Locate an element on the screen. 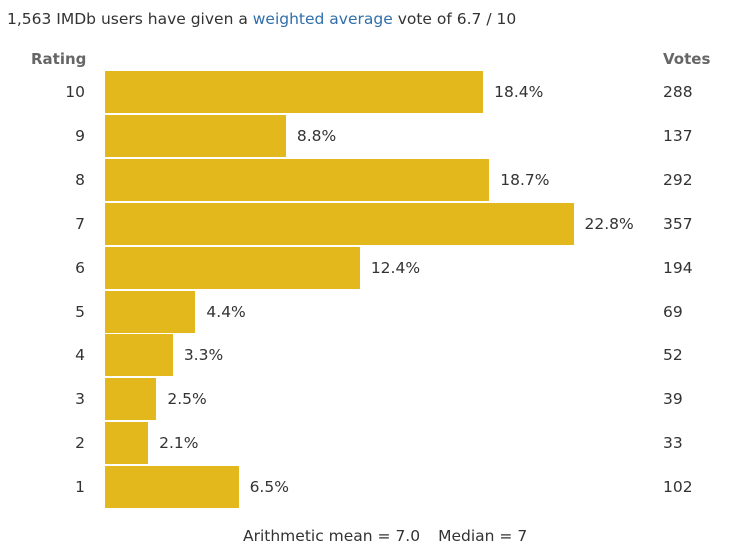 The height and width of the screenshot is (557, 733). rating-label: 4 is located at coordinates (80, 355).